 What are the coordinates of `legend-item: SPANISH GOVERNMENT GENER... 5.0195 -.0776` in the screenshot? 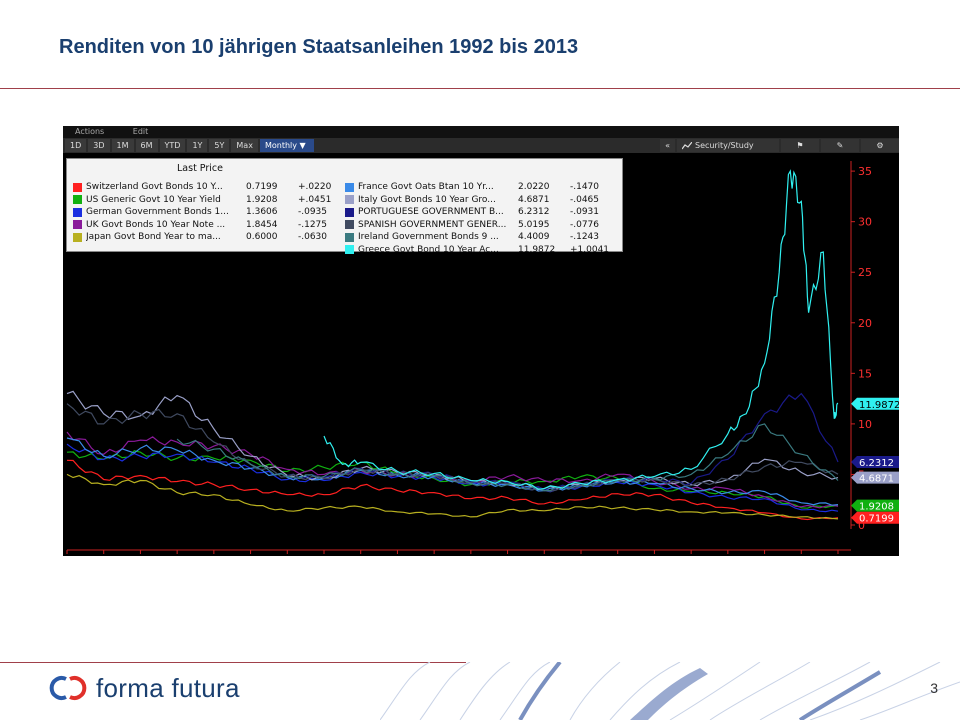 It's located at (480, 225).